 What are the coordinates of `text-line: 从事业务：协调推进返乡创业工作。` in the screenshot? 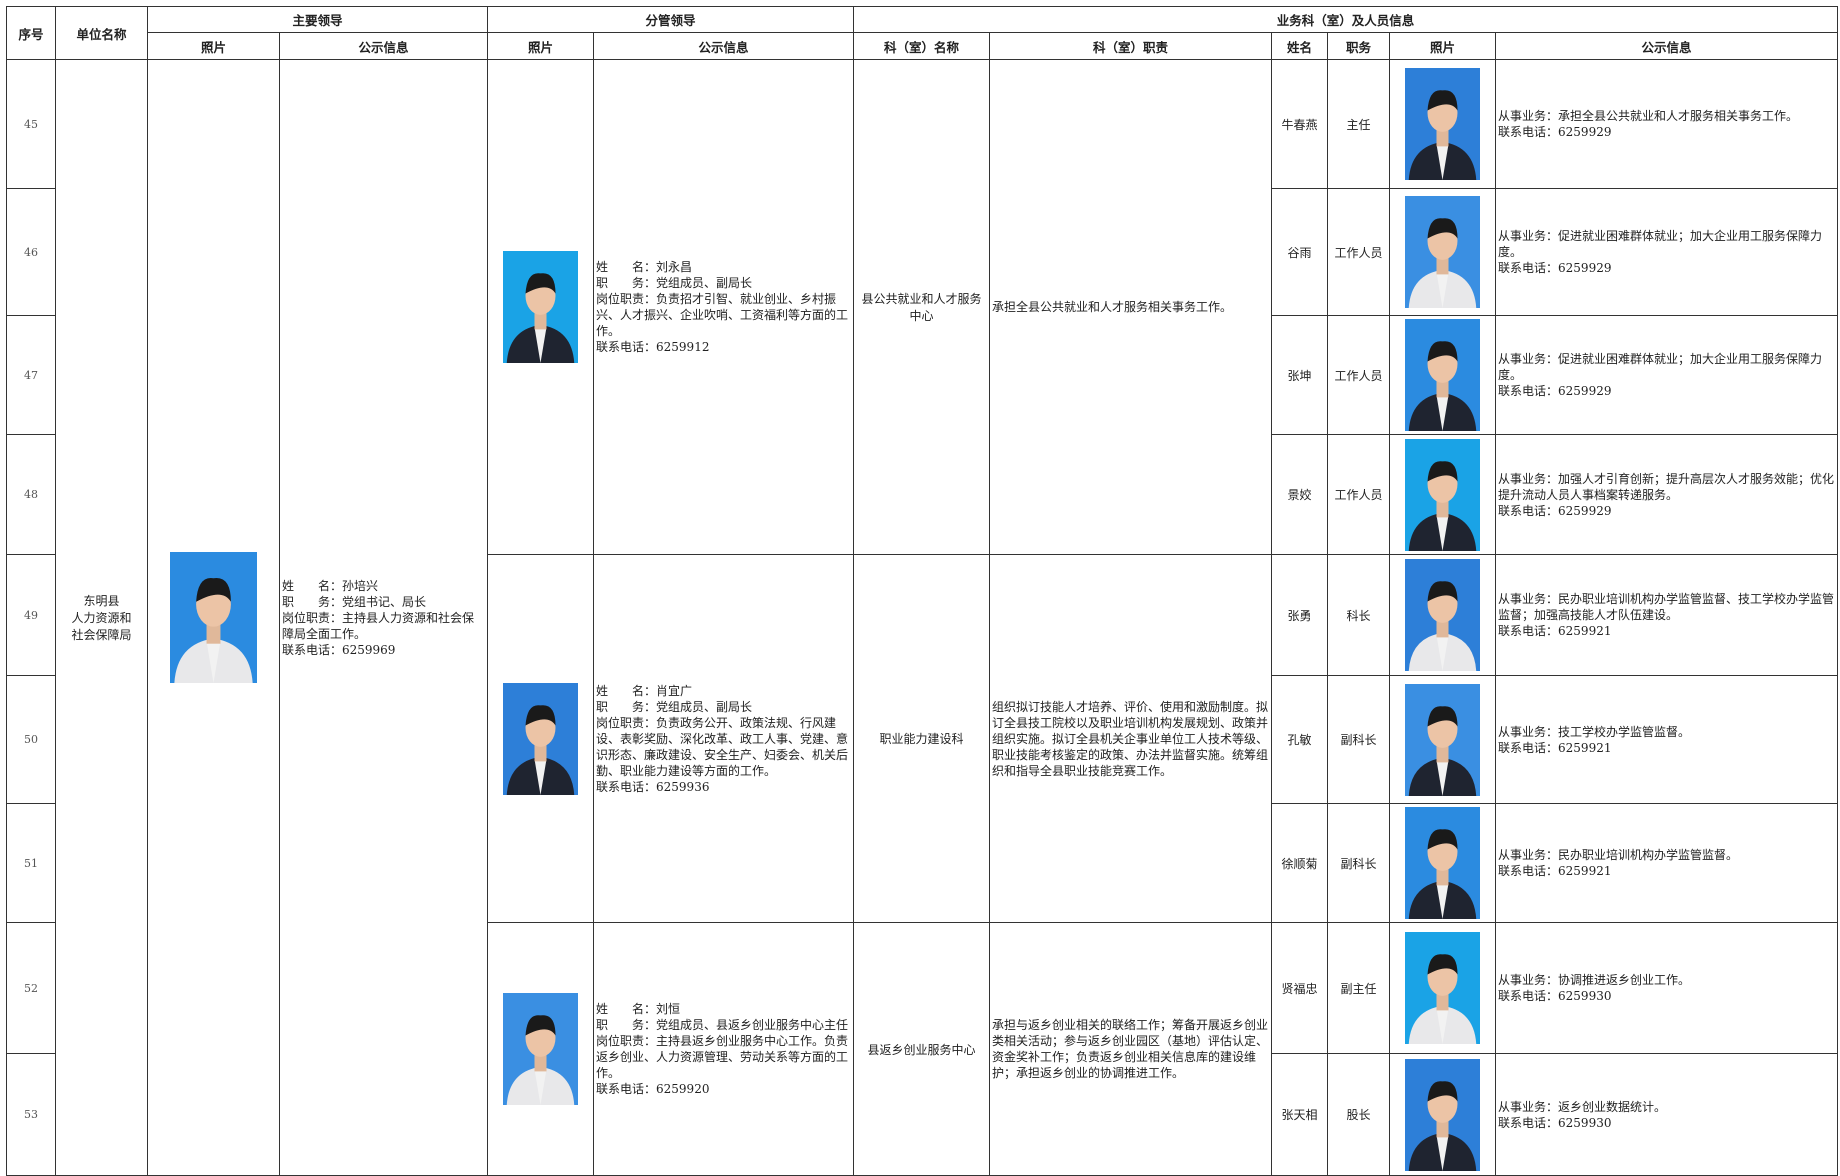 It's located at (1594, 980).